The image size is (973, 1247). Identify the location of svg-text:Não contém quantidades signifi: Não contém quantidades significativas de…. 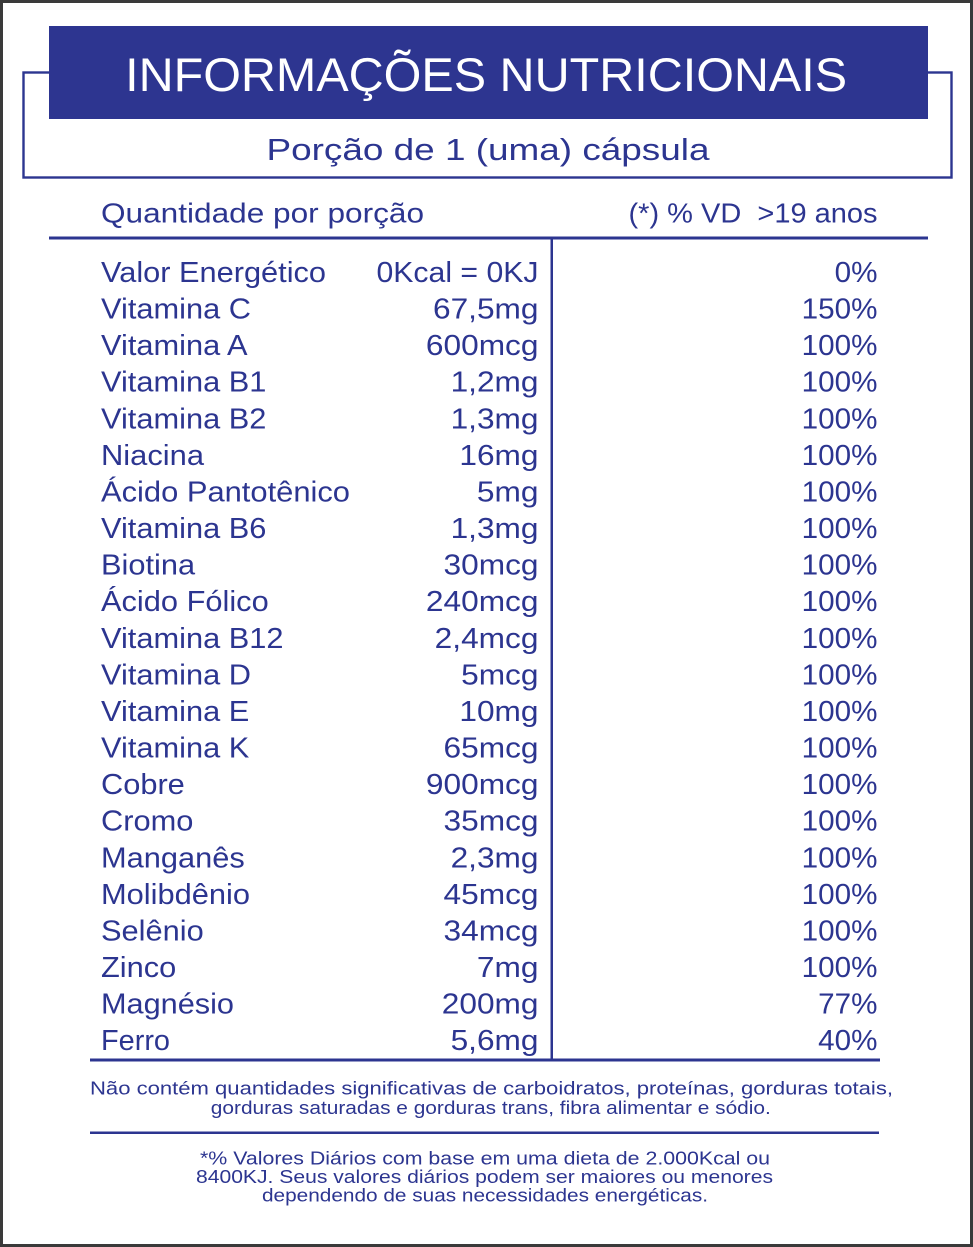
(491, 1089).